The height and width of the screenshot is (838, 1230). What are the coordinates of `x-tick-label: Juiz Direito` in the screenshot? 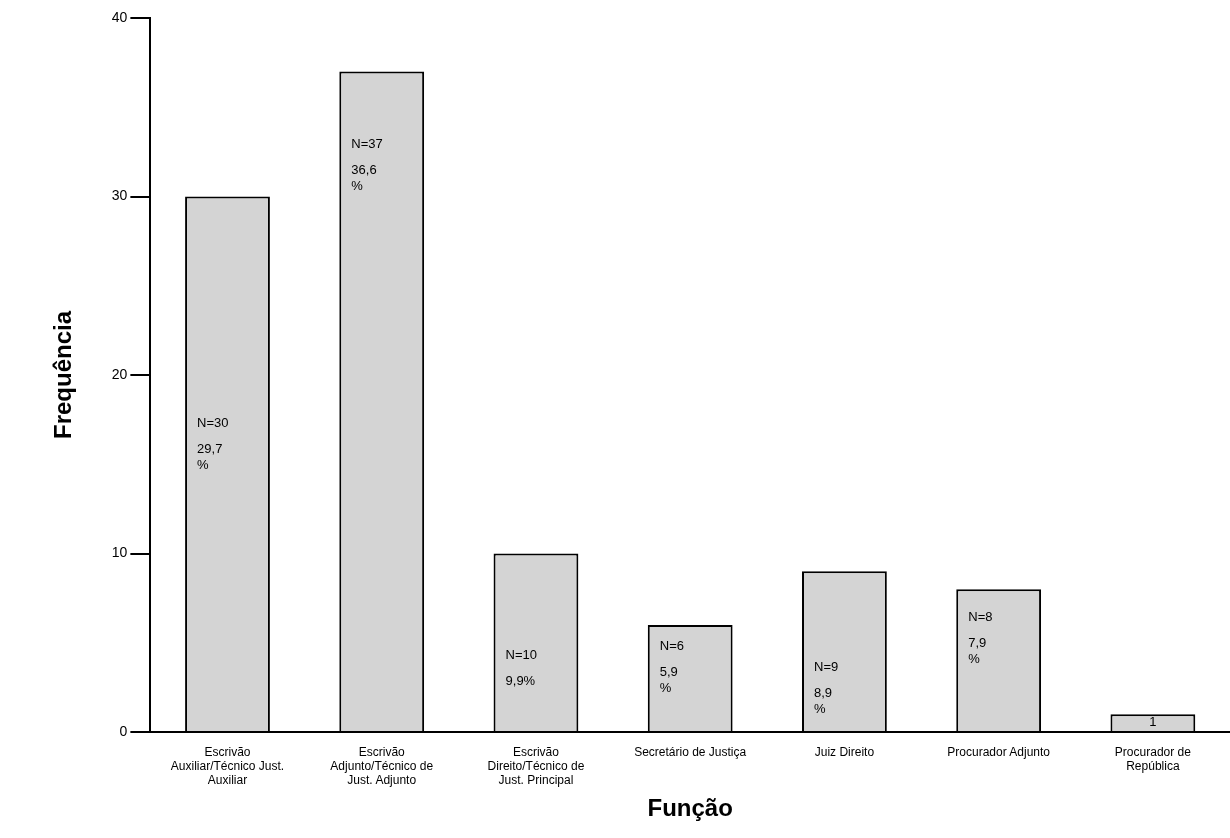 It's located at (844, 751).